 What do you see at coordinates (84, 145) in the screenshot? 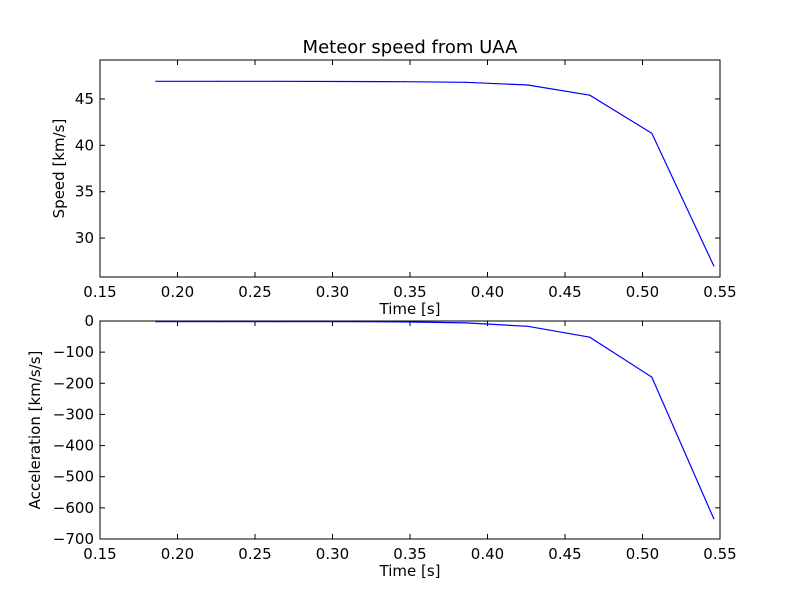
I see `chart-0-ytick-label: 40` at bounding box center [84, 145].